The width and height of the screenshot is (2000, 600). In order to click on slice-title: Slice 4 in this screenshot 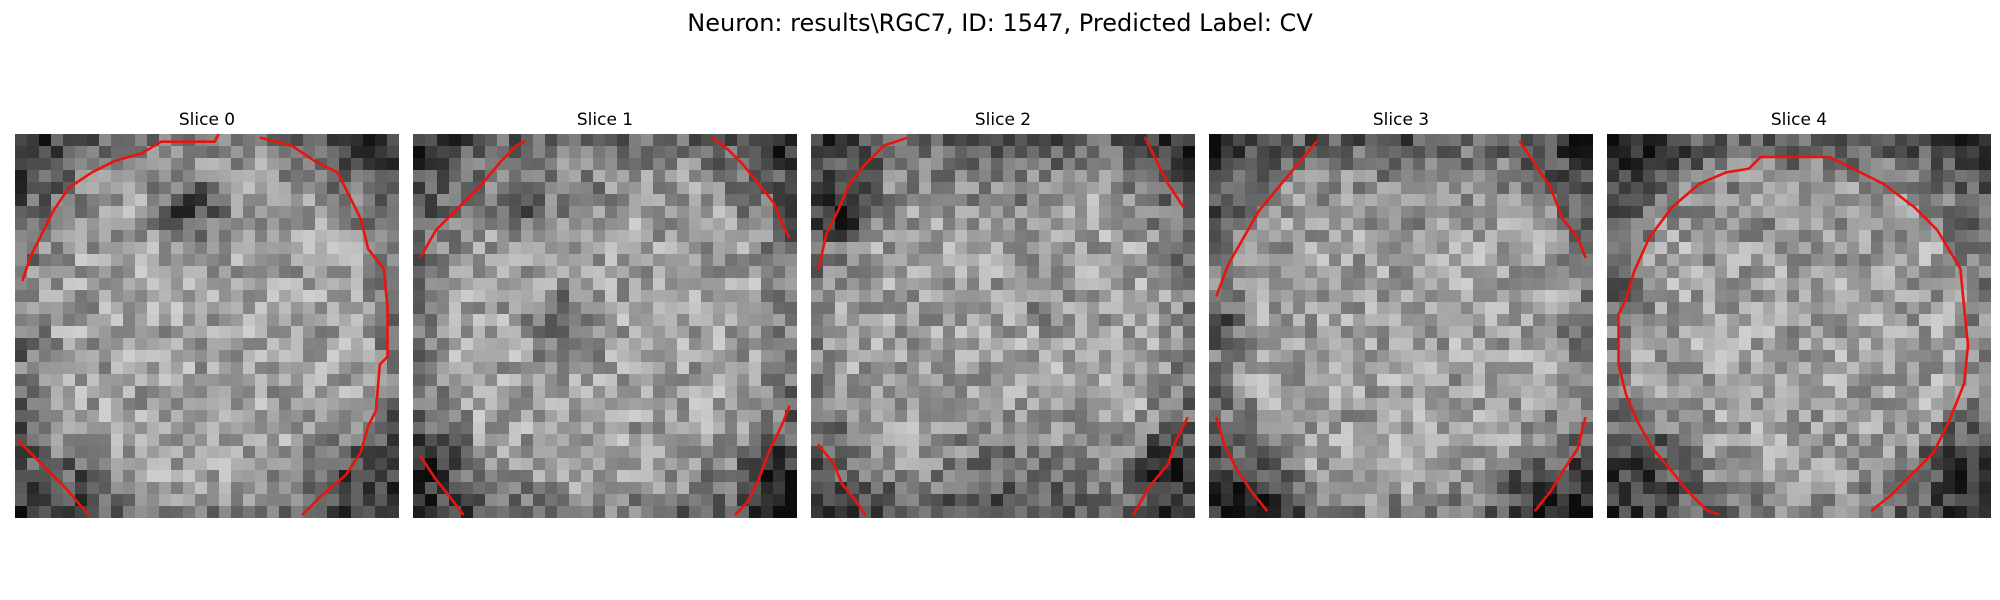, I will do `click(1799, 120)`.